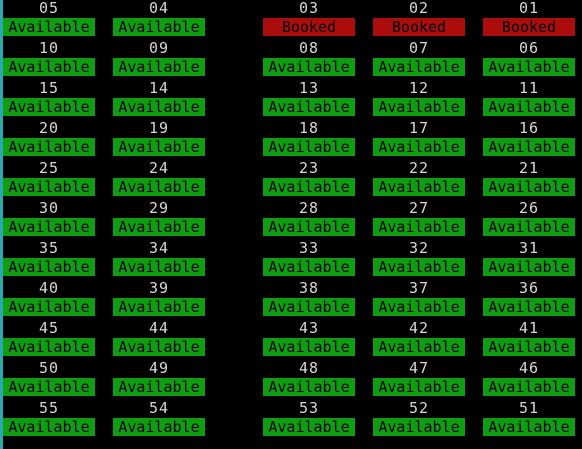  What do you see at coordinates (529, 328) in the screenshot?
I see `seat-number: 41` at bounding box center [529, 328].